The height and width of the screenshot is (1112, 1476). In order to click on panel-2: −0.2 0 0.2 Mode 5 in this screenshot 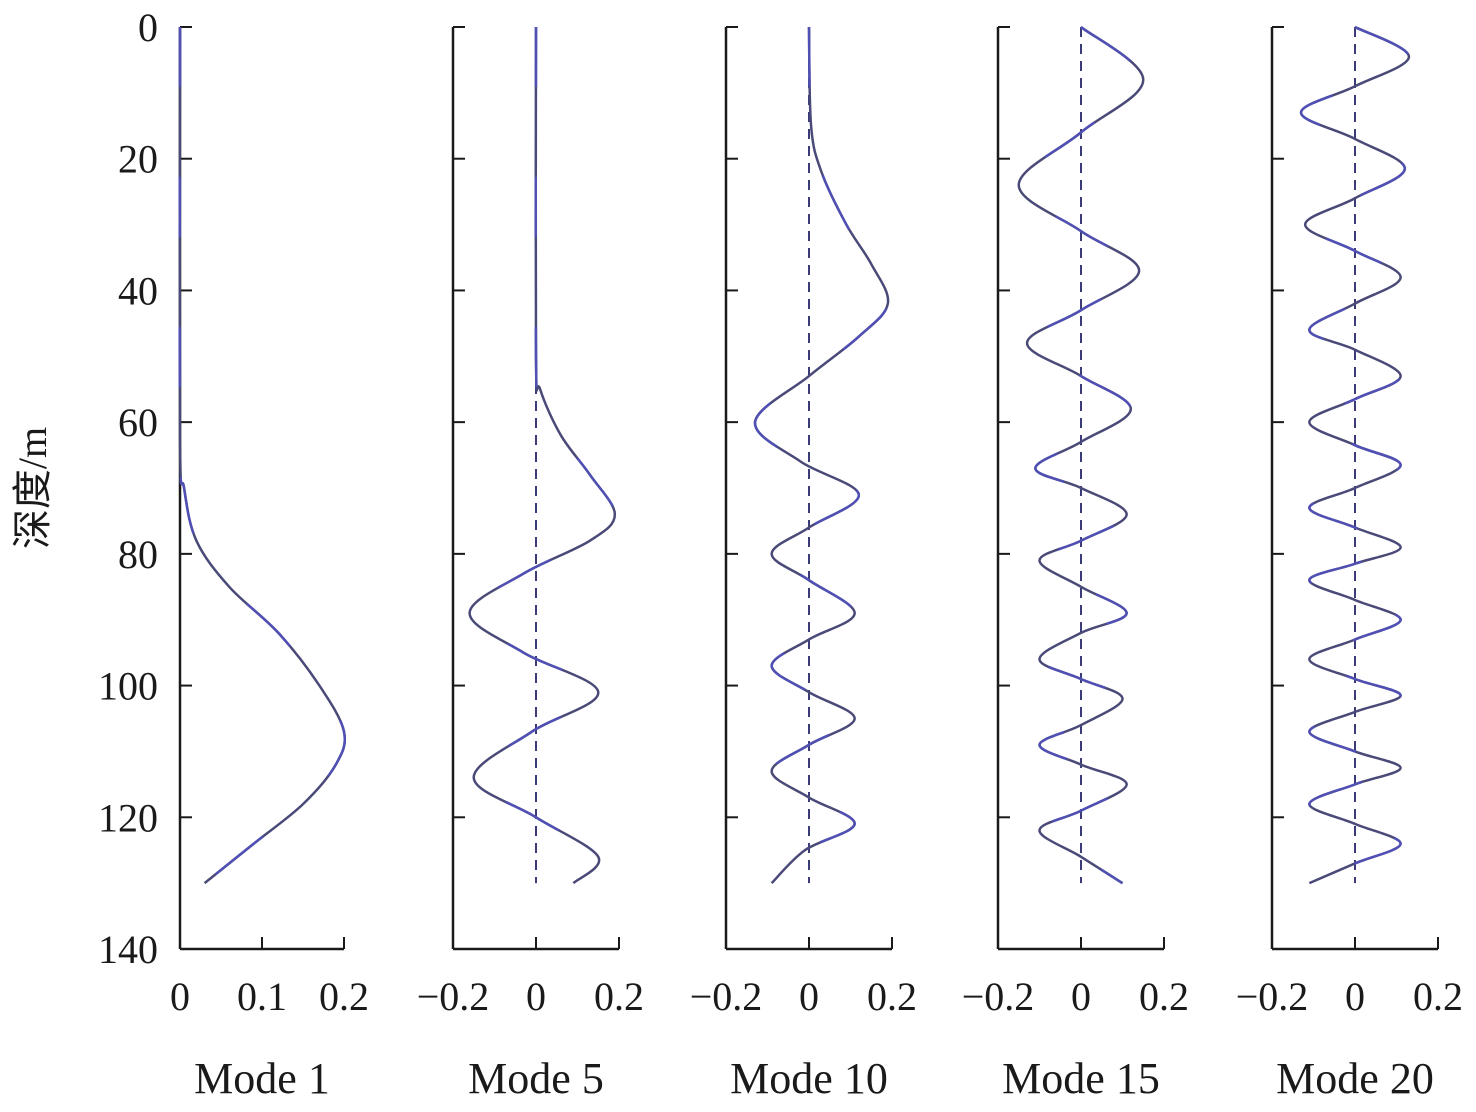, I will do `click(530, 564)`.